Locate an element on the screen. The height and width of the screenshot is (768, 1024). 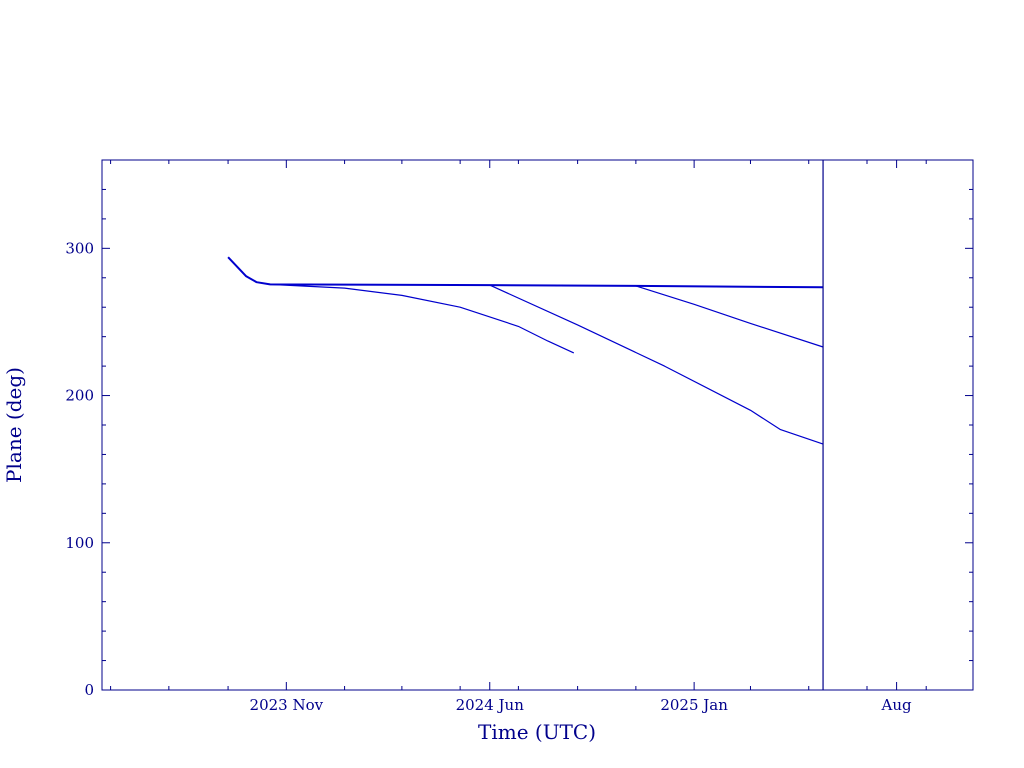
x-tick-label: Aug is located at coordinates (896, 705).